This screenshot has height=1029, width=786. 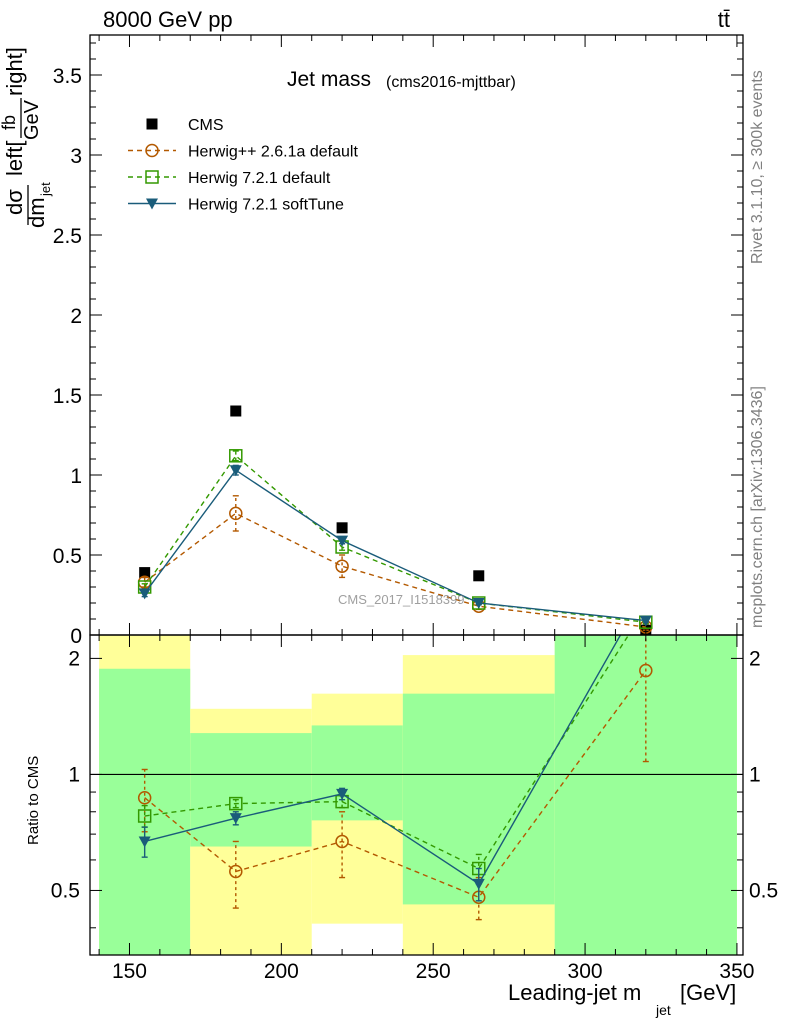 I want to click on analysis-watermark: CMS_2017_I1518399, so click(x=401, y=599).